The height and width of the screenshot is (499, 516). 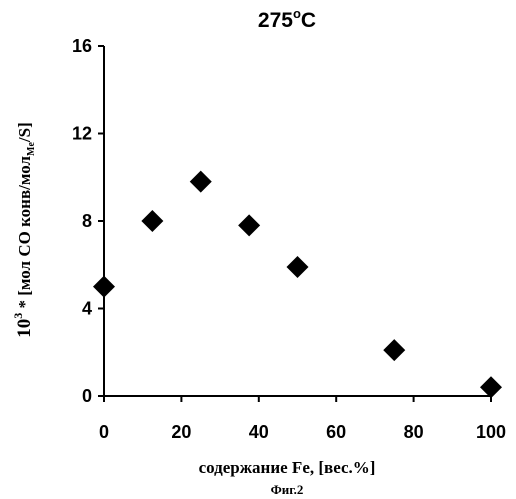 I want to click on x-axis-label: содержание Fe, [вес.%], so click(x=287, y=467).